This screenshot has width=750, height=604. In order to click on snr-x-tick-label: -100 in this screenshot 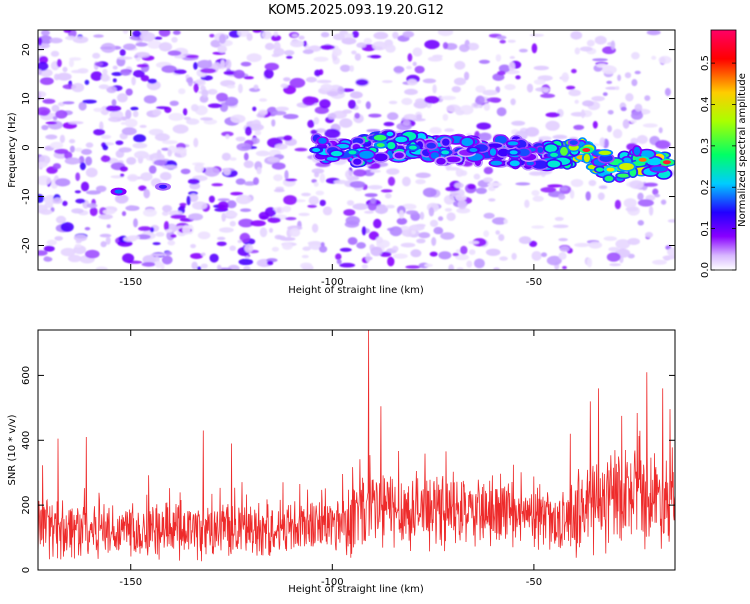, I will do `click(332, 582)`.